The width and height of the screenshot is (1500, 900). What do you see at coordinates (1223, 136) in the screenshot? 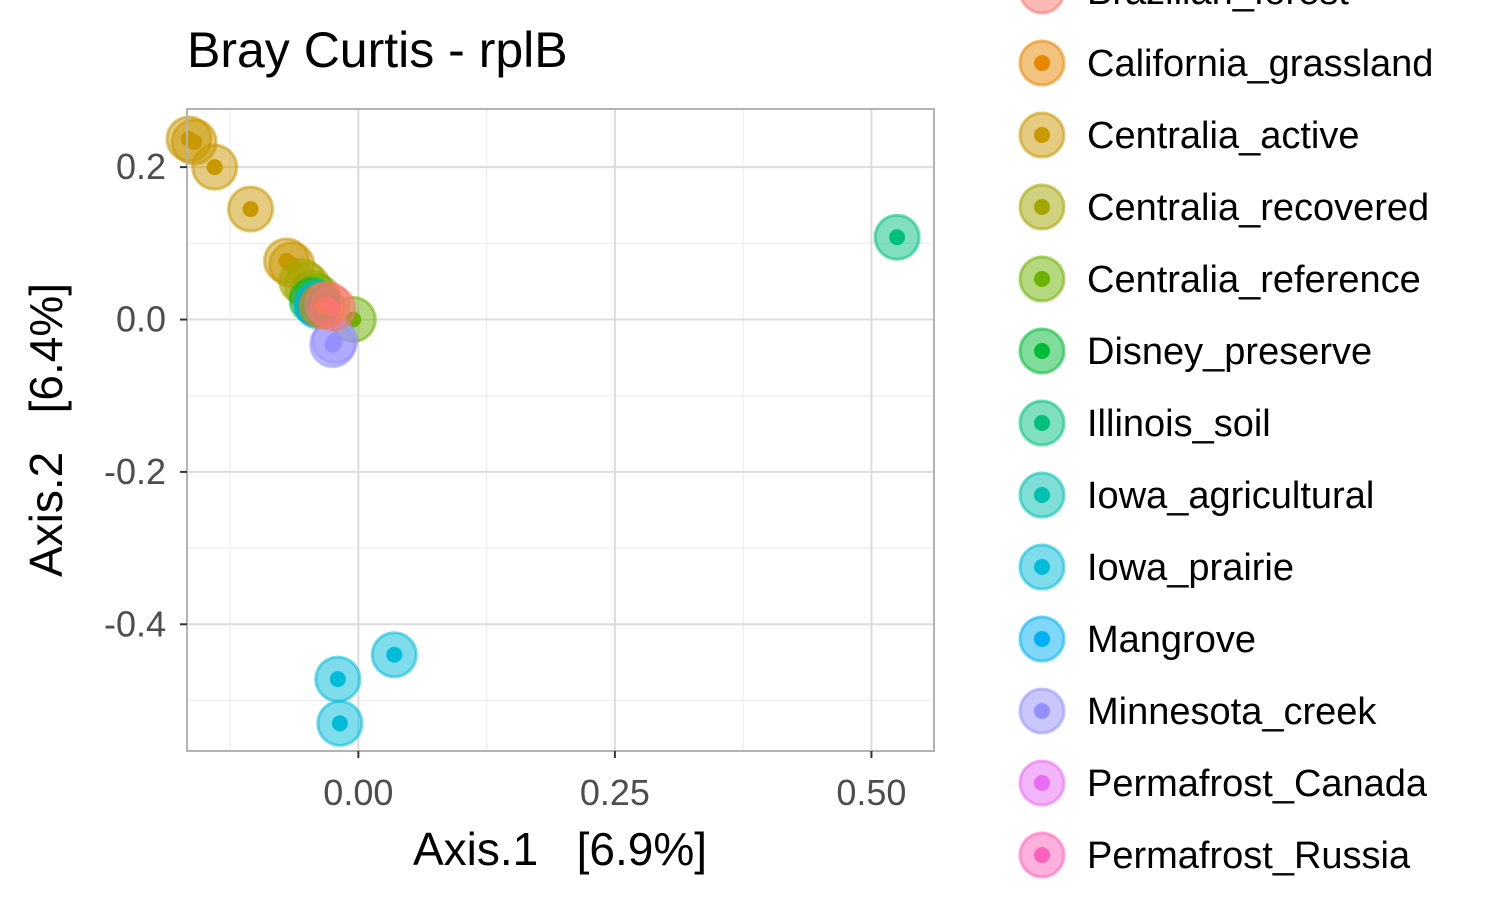
I see `legend-label: Centralia_active` at bounding box center [1223, 136].